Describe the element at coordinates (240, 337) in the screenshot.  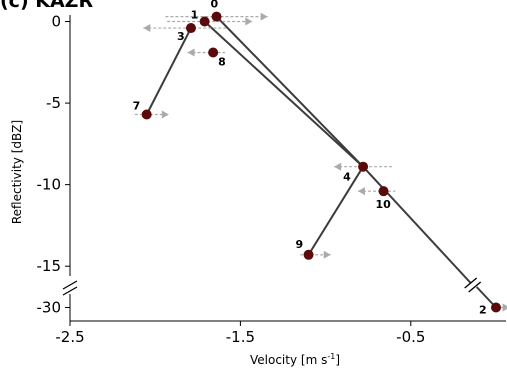
I see `x-tick-label: -1.5` at that location.